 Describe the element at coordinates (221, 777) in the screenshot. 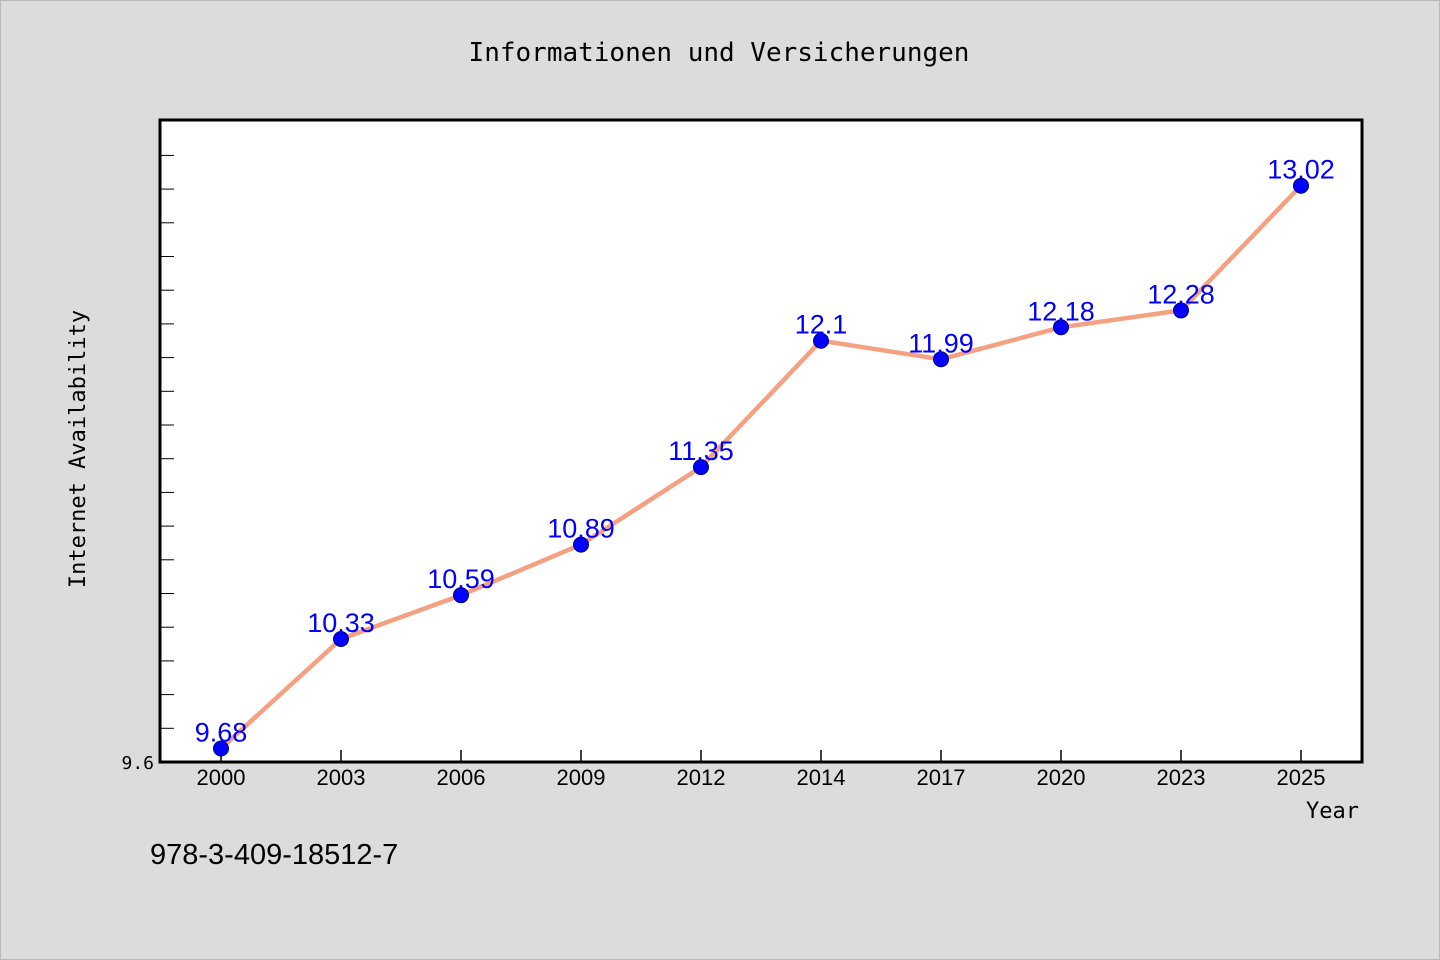

I see `x-tick-label: 2000` at that location.